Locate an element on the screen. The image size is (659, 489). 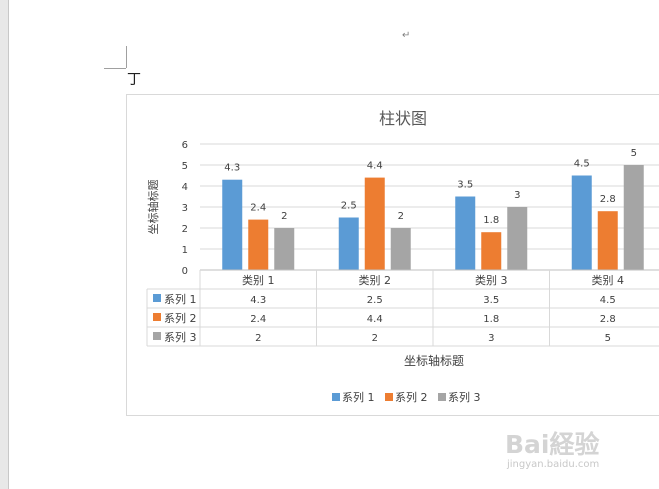
table-cell: 4.3 is located at coordinates (258, 300).